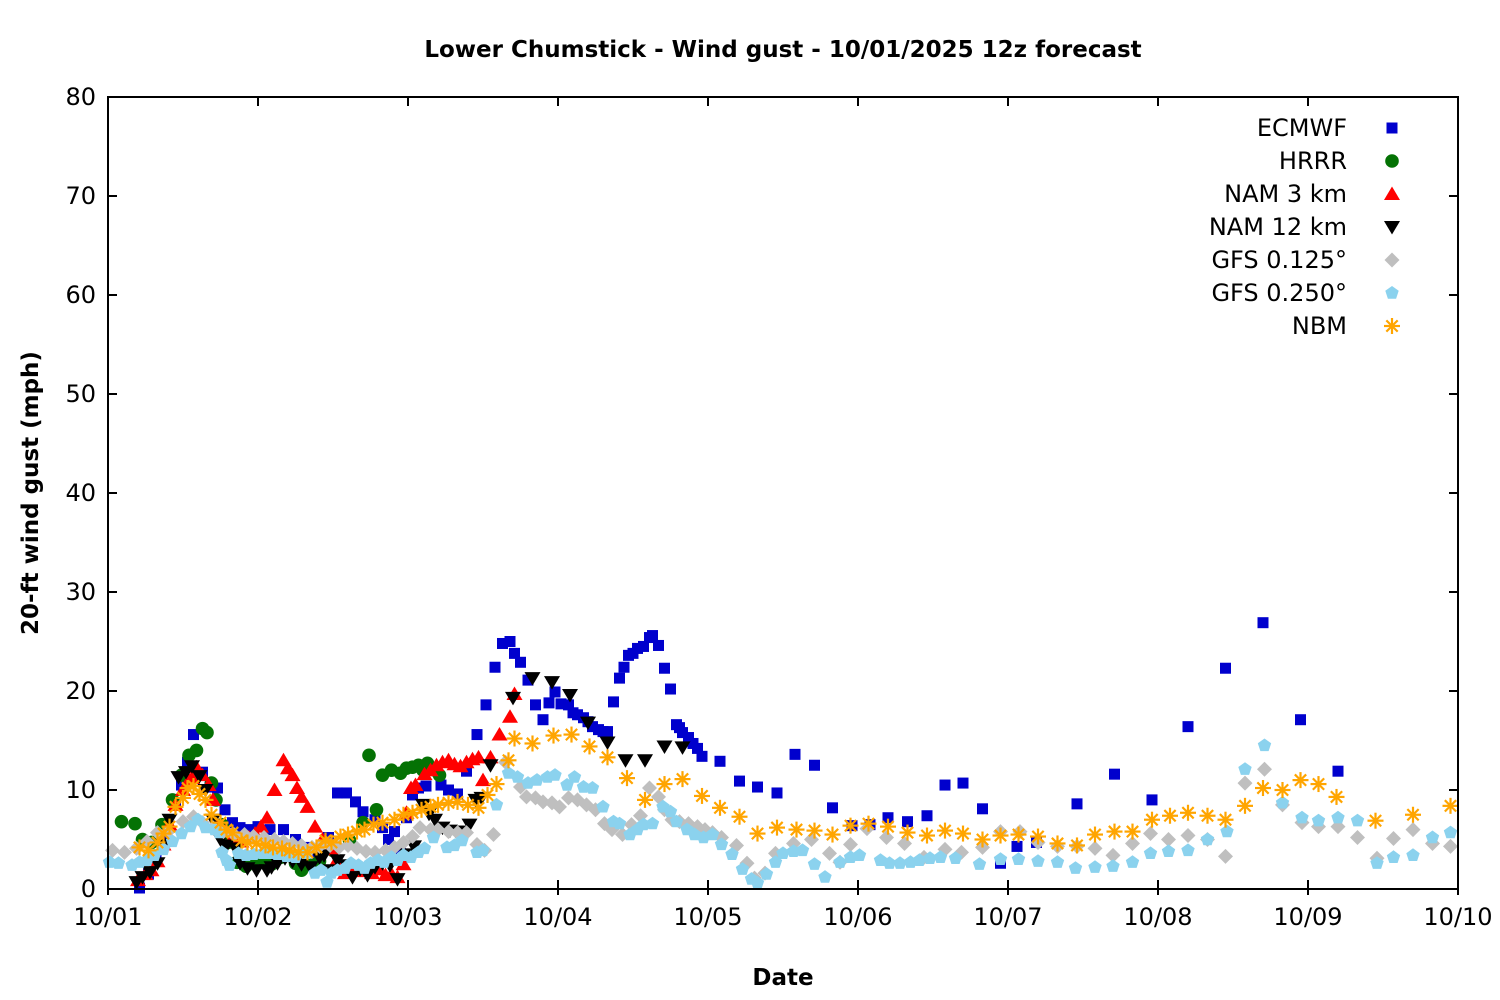 Image resolution: width=1500 pixels, height=1000 pixels. Describe the element at coordinates (80, 691) in the screenshot. I see `y-tick-label: 20` at that location.